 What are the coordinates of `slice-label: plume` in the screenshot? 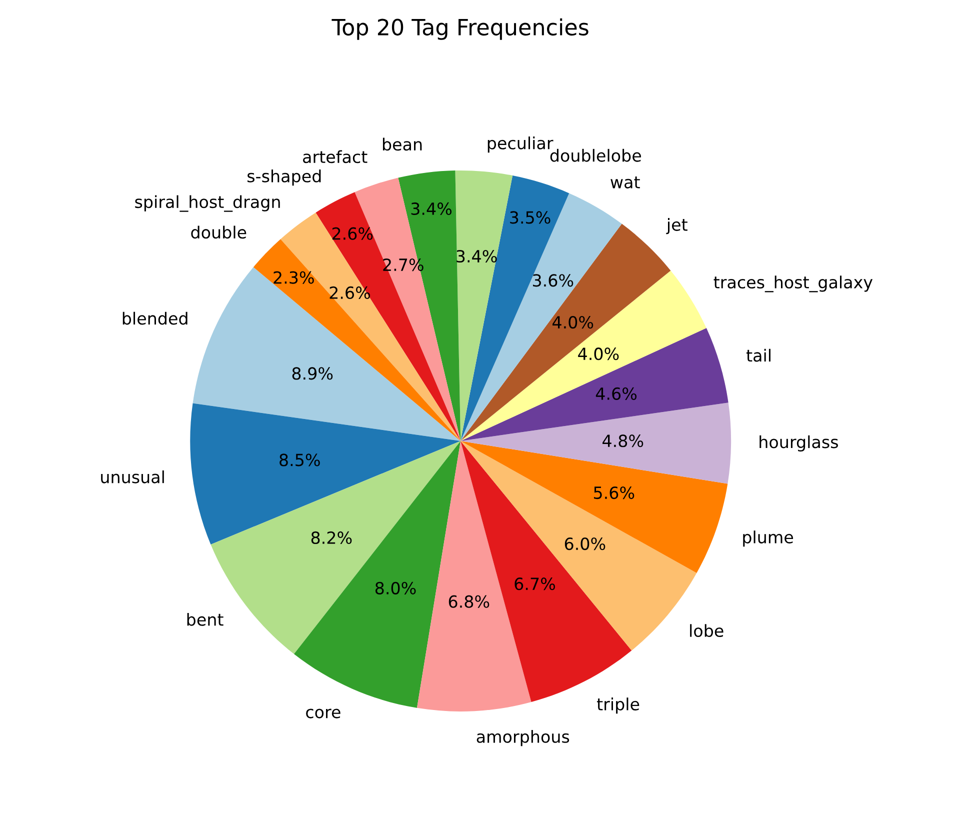 It's located at (768, 538).